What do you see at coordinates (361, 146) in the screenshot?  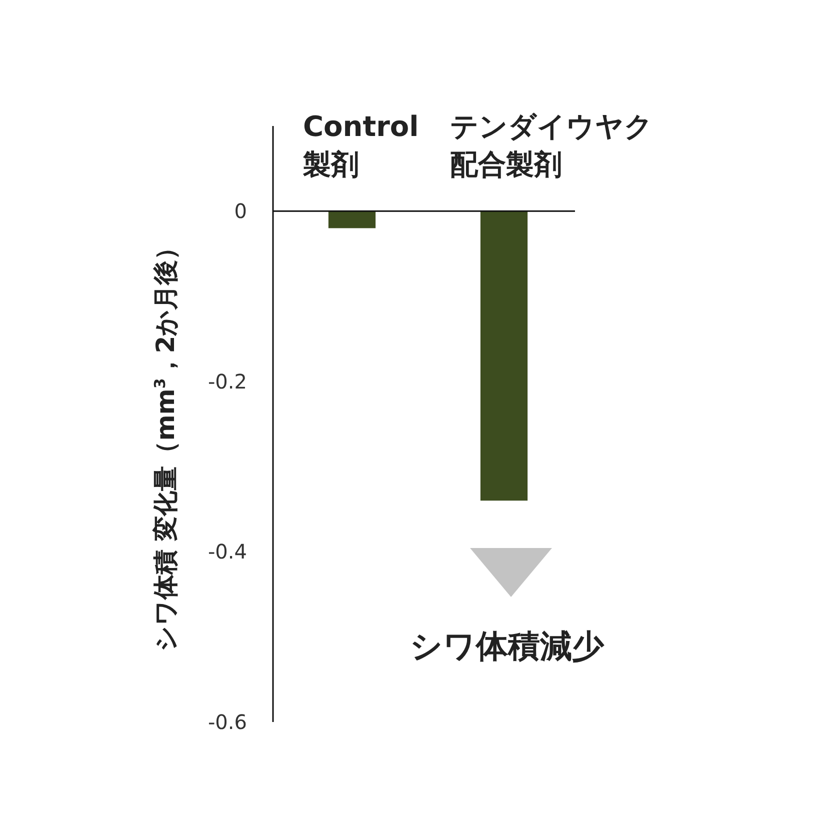 I see `x-tick-label: Control製剤` at bounding box center [361, 146].